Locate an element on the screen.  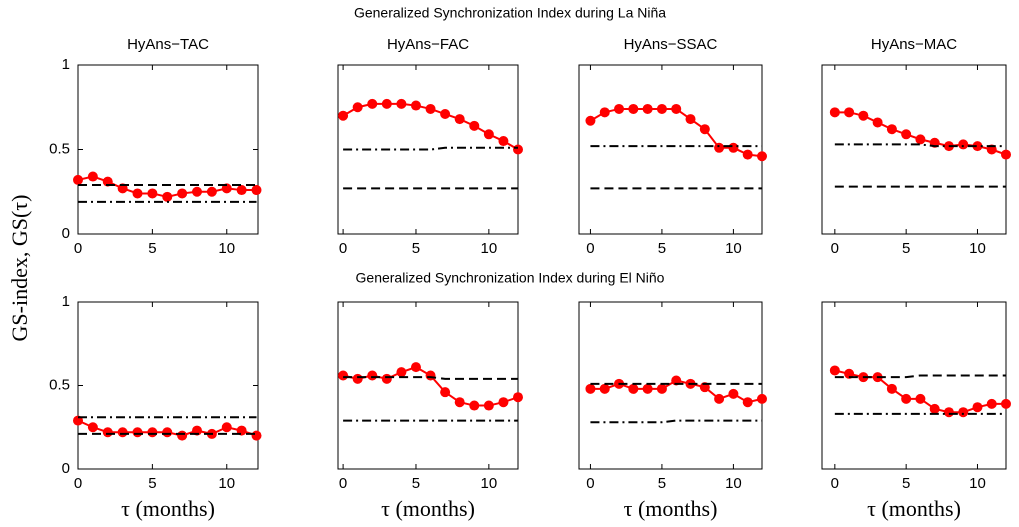
y-axis-label: GS-index, GS(τ) is located at coordinates (19, 268).